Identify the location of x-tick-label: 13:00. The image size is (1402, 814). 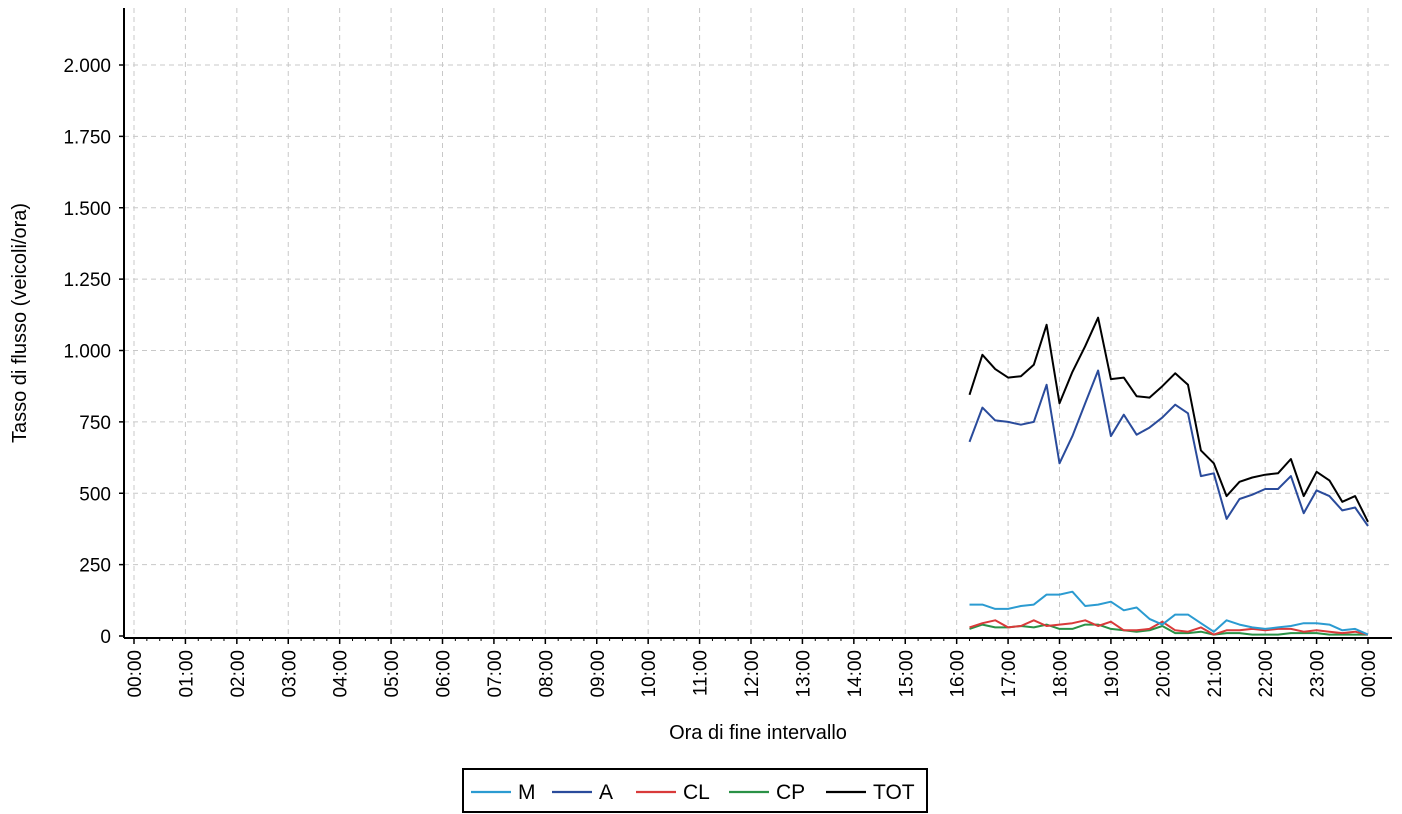
(803, 674).